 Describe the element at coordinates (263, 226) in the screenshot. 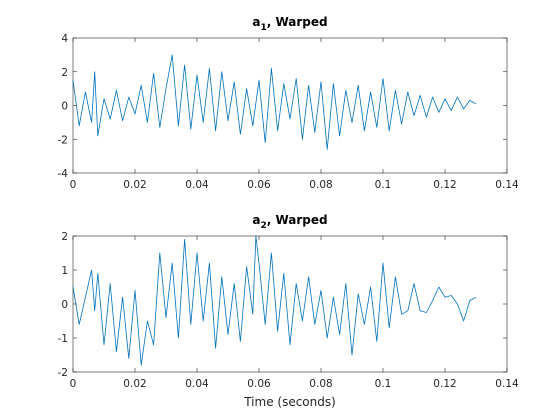

I see `chart-title-subscript: 2` at that location.